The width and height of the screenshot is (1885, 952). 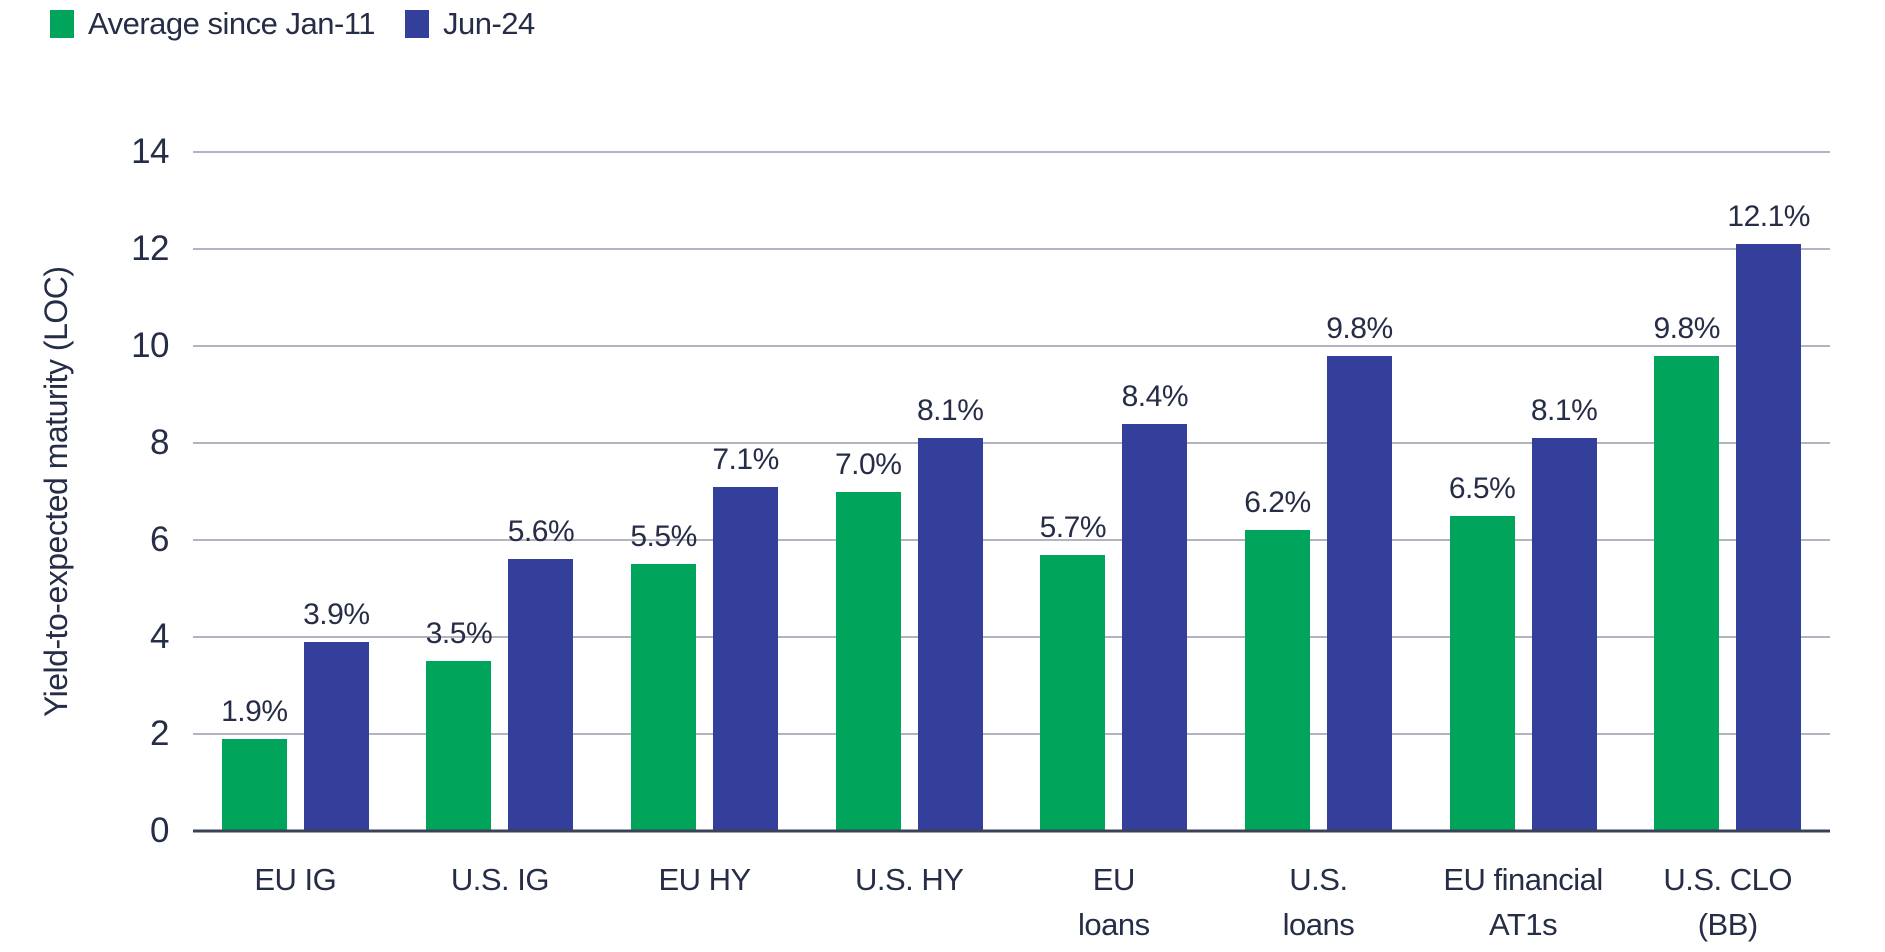 What do you see at coordinates (1523, 491) in the screenshot?
I see `bar-group-eu-financial-at1s: 6.5% 8.1%` at bounding box center [1523, 491].